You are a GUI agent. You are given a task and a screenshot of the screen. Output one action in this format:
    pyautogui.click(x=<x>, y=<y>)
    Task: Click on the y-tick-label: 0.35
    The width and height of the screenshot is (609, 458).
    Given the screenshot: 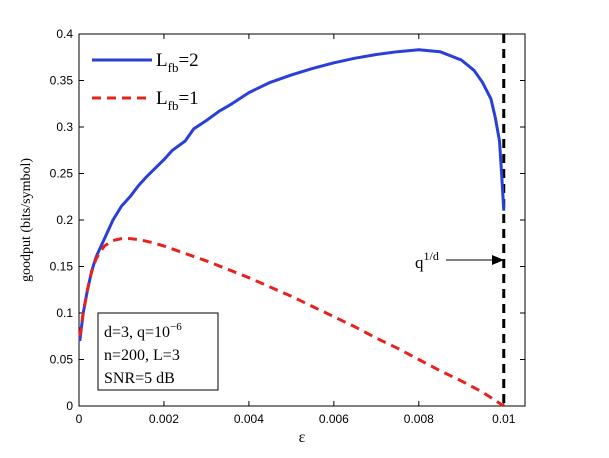 What is the action you would take?
    pyautogui.click(x=62, y=81)
    